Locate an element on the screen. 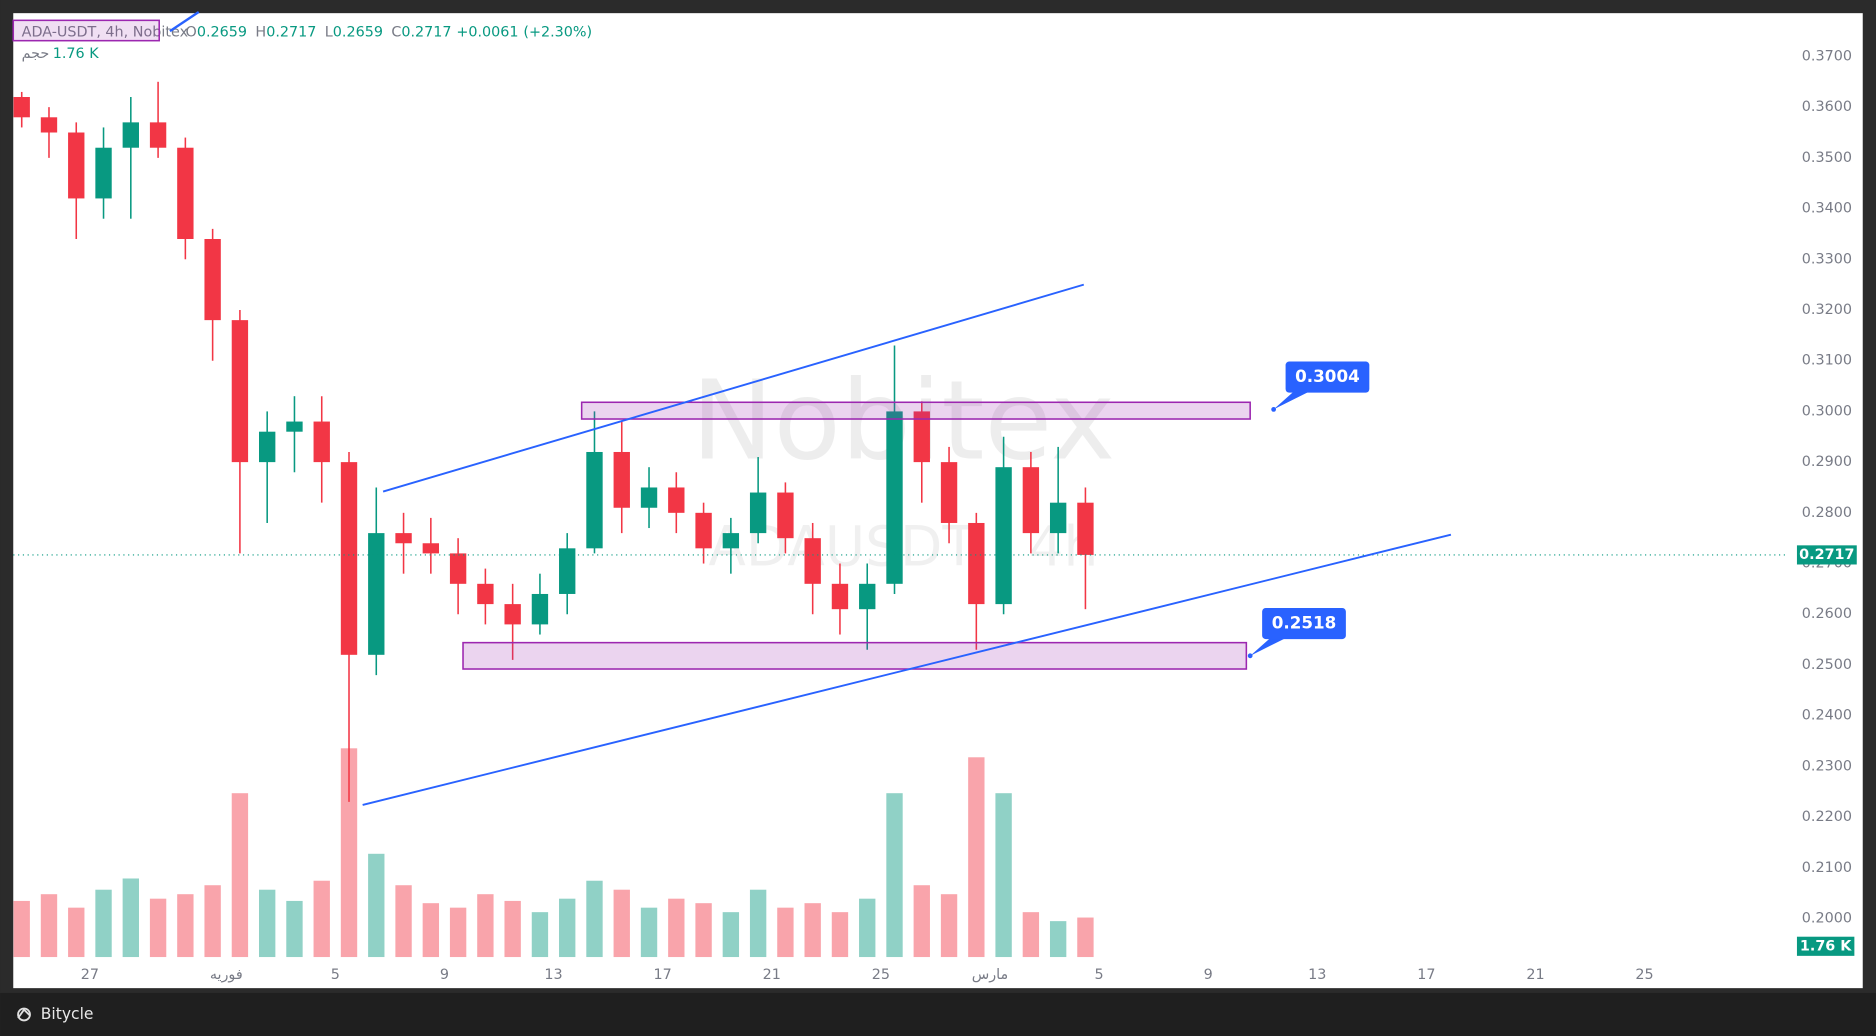  callout-box is located at coordinates (1327, 377).